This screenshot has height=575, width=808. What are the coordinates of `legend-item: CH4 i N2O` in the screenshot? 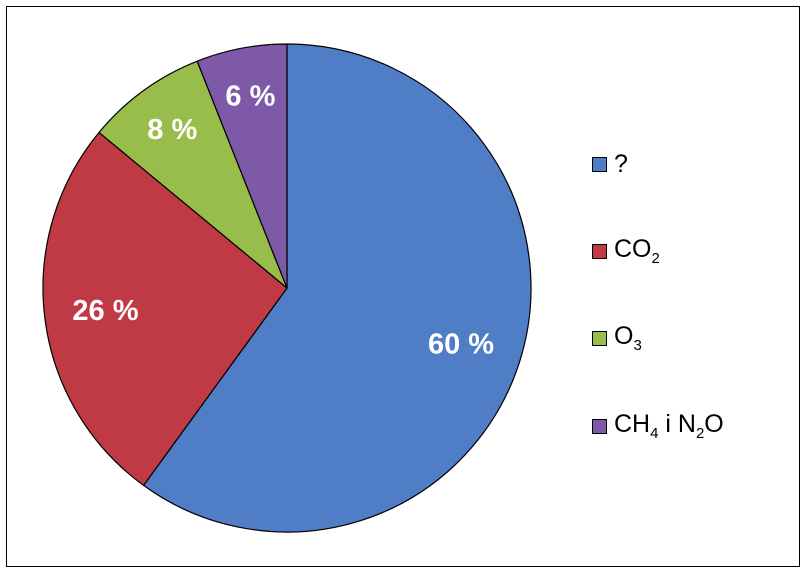 It's located at (658, 426).